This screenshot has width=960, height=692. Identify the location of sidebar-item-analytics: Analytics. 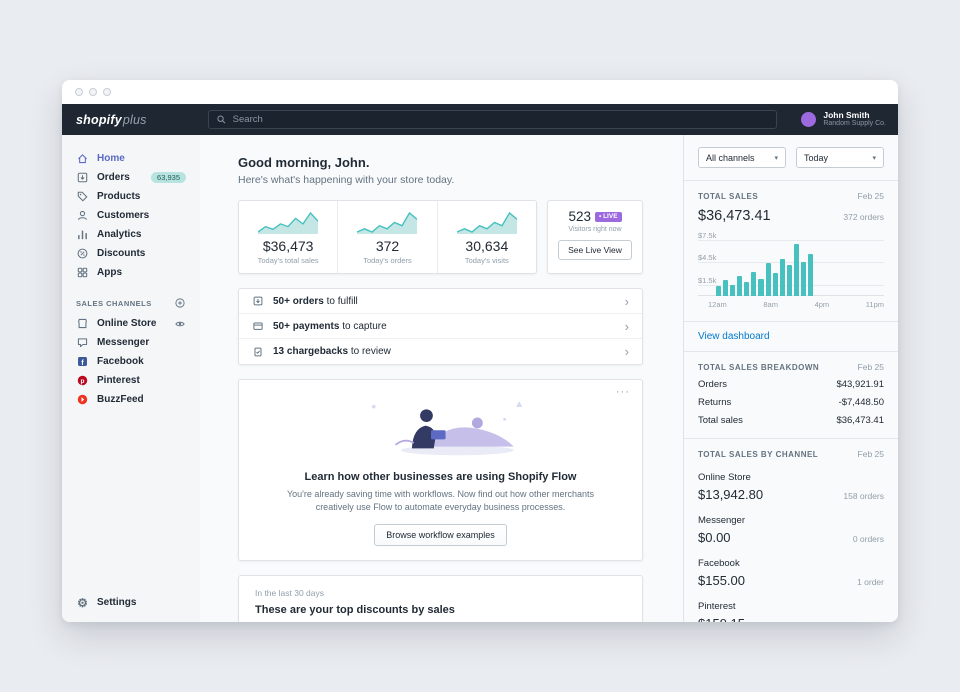
(131, 234).